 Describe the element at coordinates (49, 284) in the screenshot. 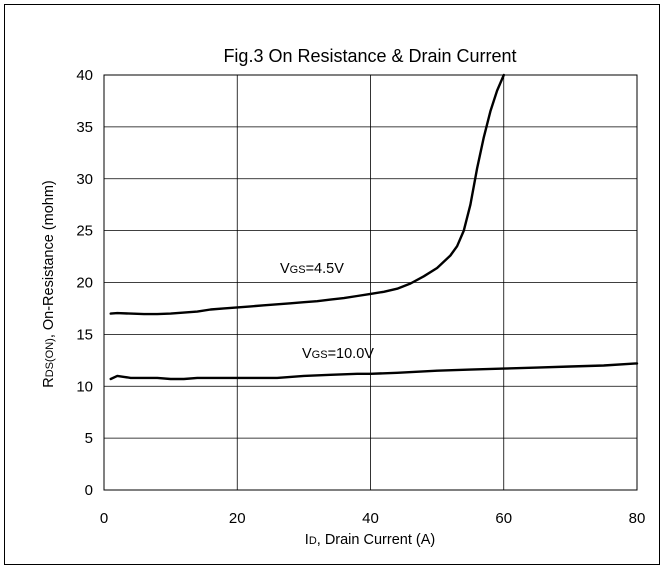

I see `y-axis-title: RDS(ON), On-Resistance (mohm)` at that location.